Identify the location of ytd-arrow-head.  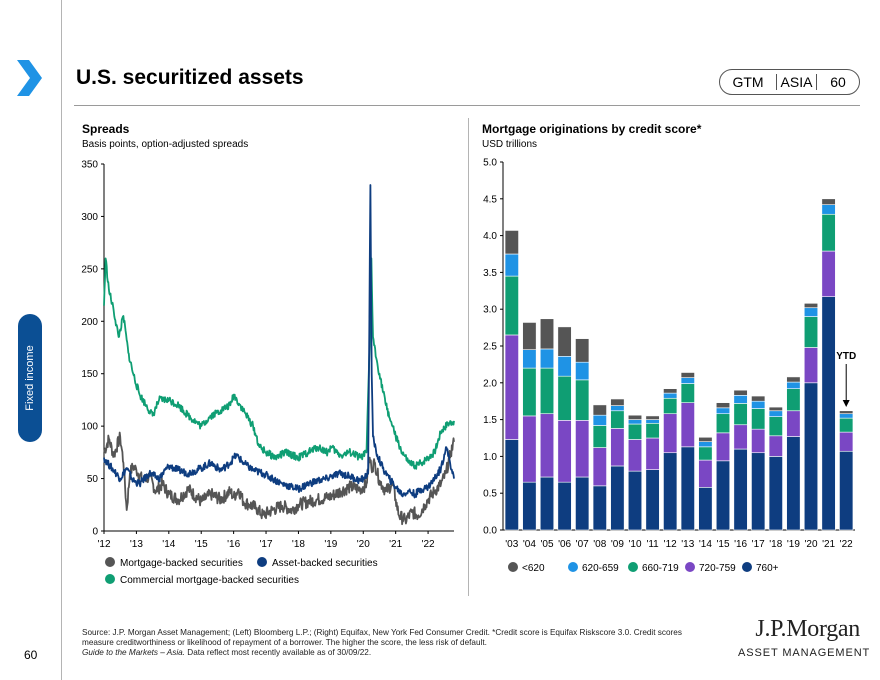
(846, 403).